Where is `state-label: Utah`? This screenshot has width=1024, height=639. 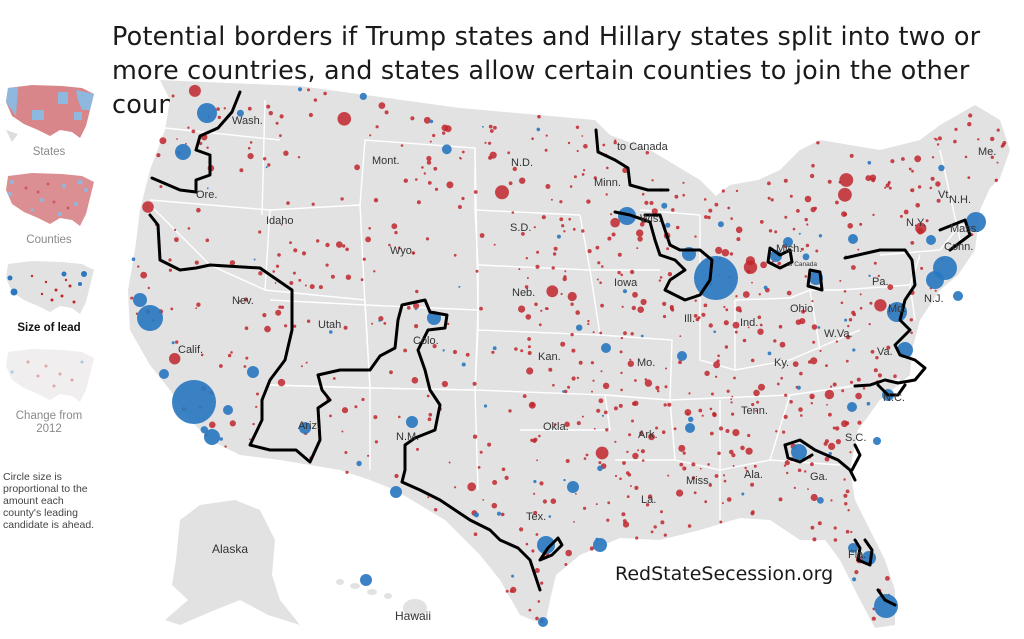 state-label: Utah is located at coordinates (329, 325).